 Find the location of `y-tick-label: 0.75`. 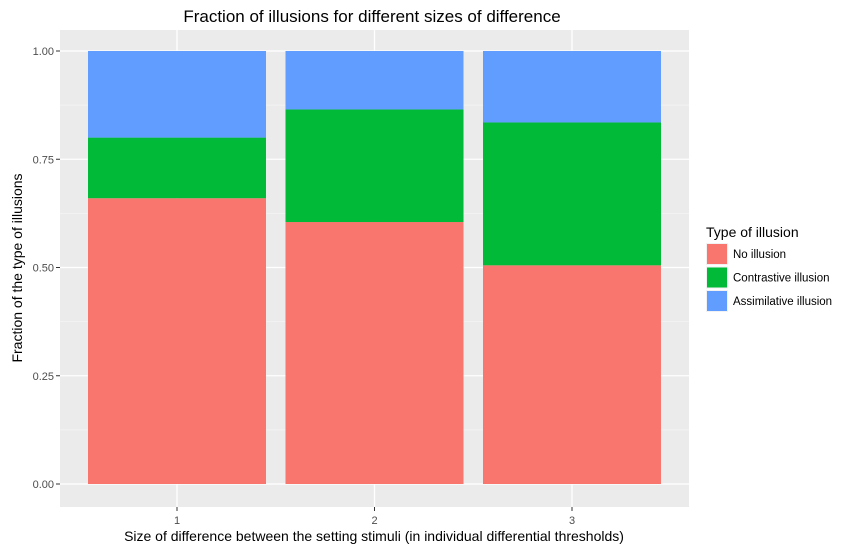

y-tick-label: 0.75 is located at coordinates (43, 160).